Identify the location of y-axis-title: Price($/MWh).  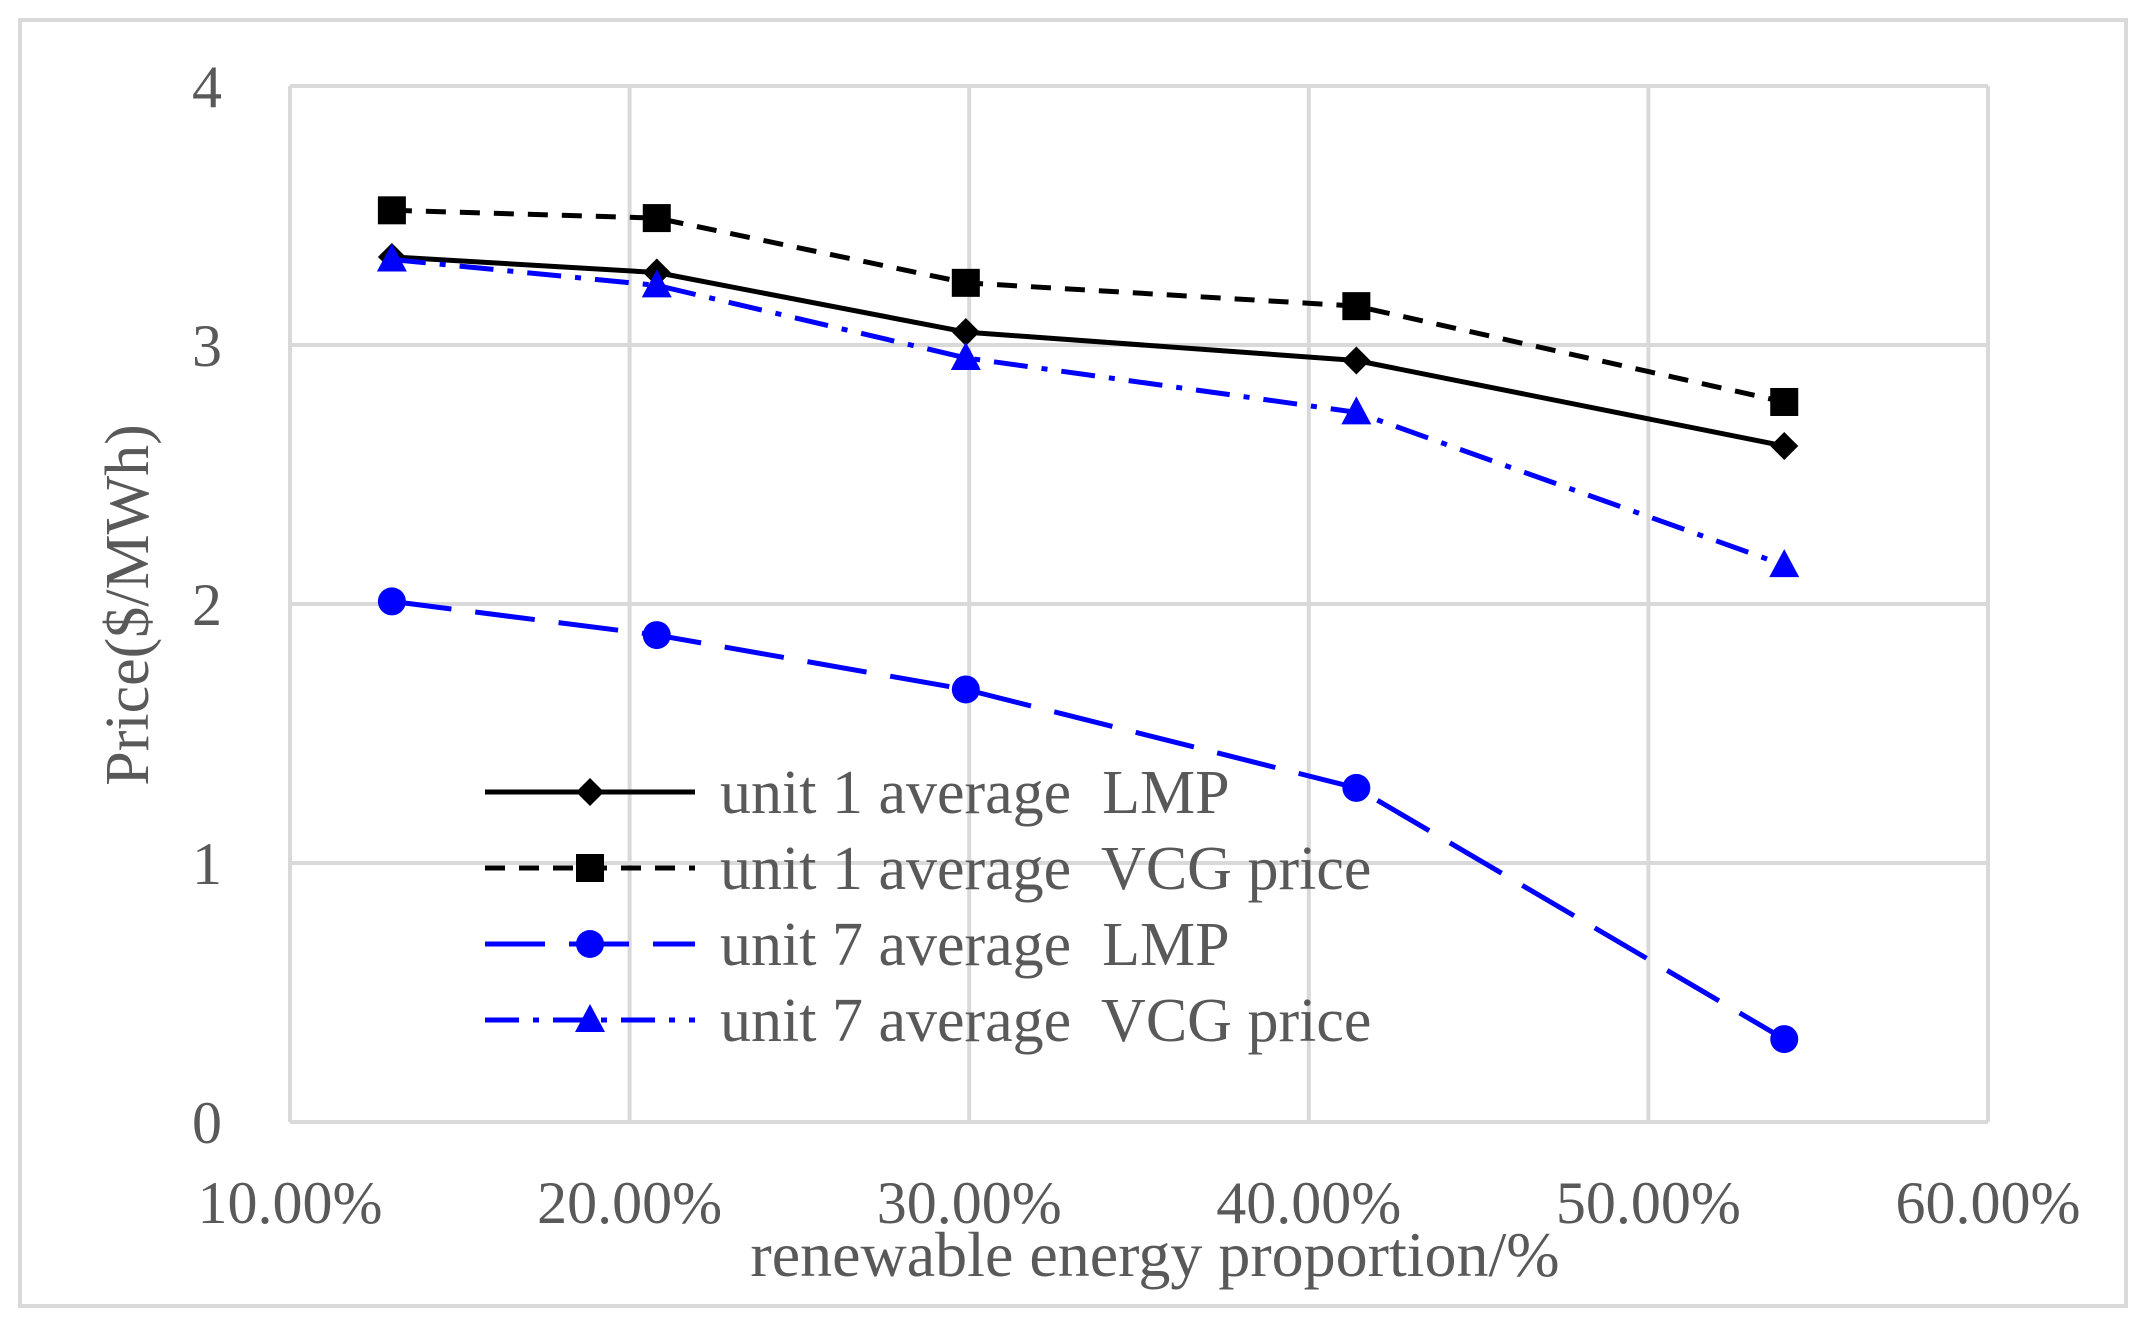
(128, 605).